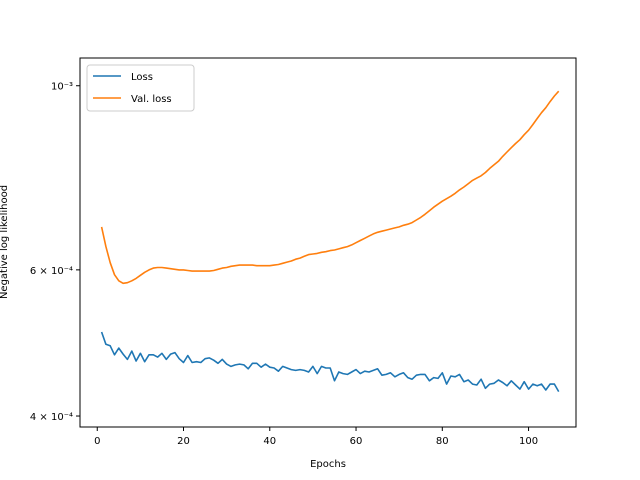  I want to click on legend-label-loss: Loss, so click(142, 77).